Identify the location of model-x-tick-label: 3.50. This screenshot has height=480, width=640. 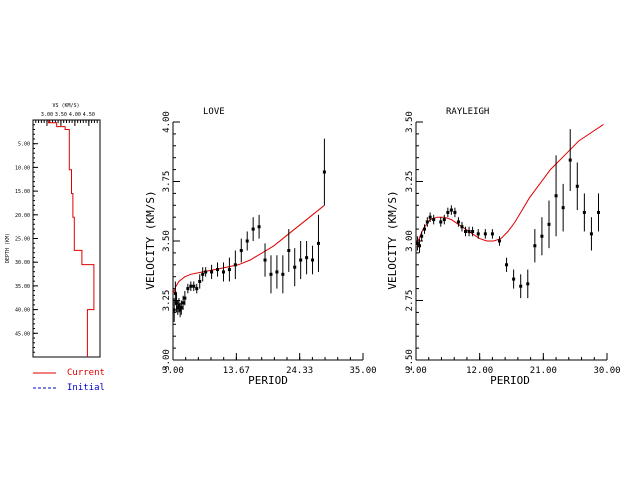
(61, 115).